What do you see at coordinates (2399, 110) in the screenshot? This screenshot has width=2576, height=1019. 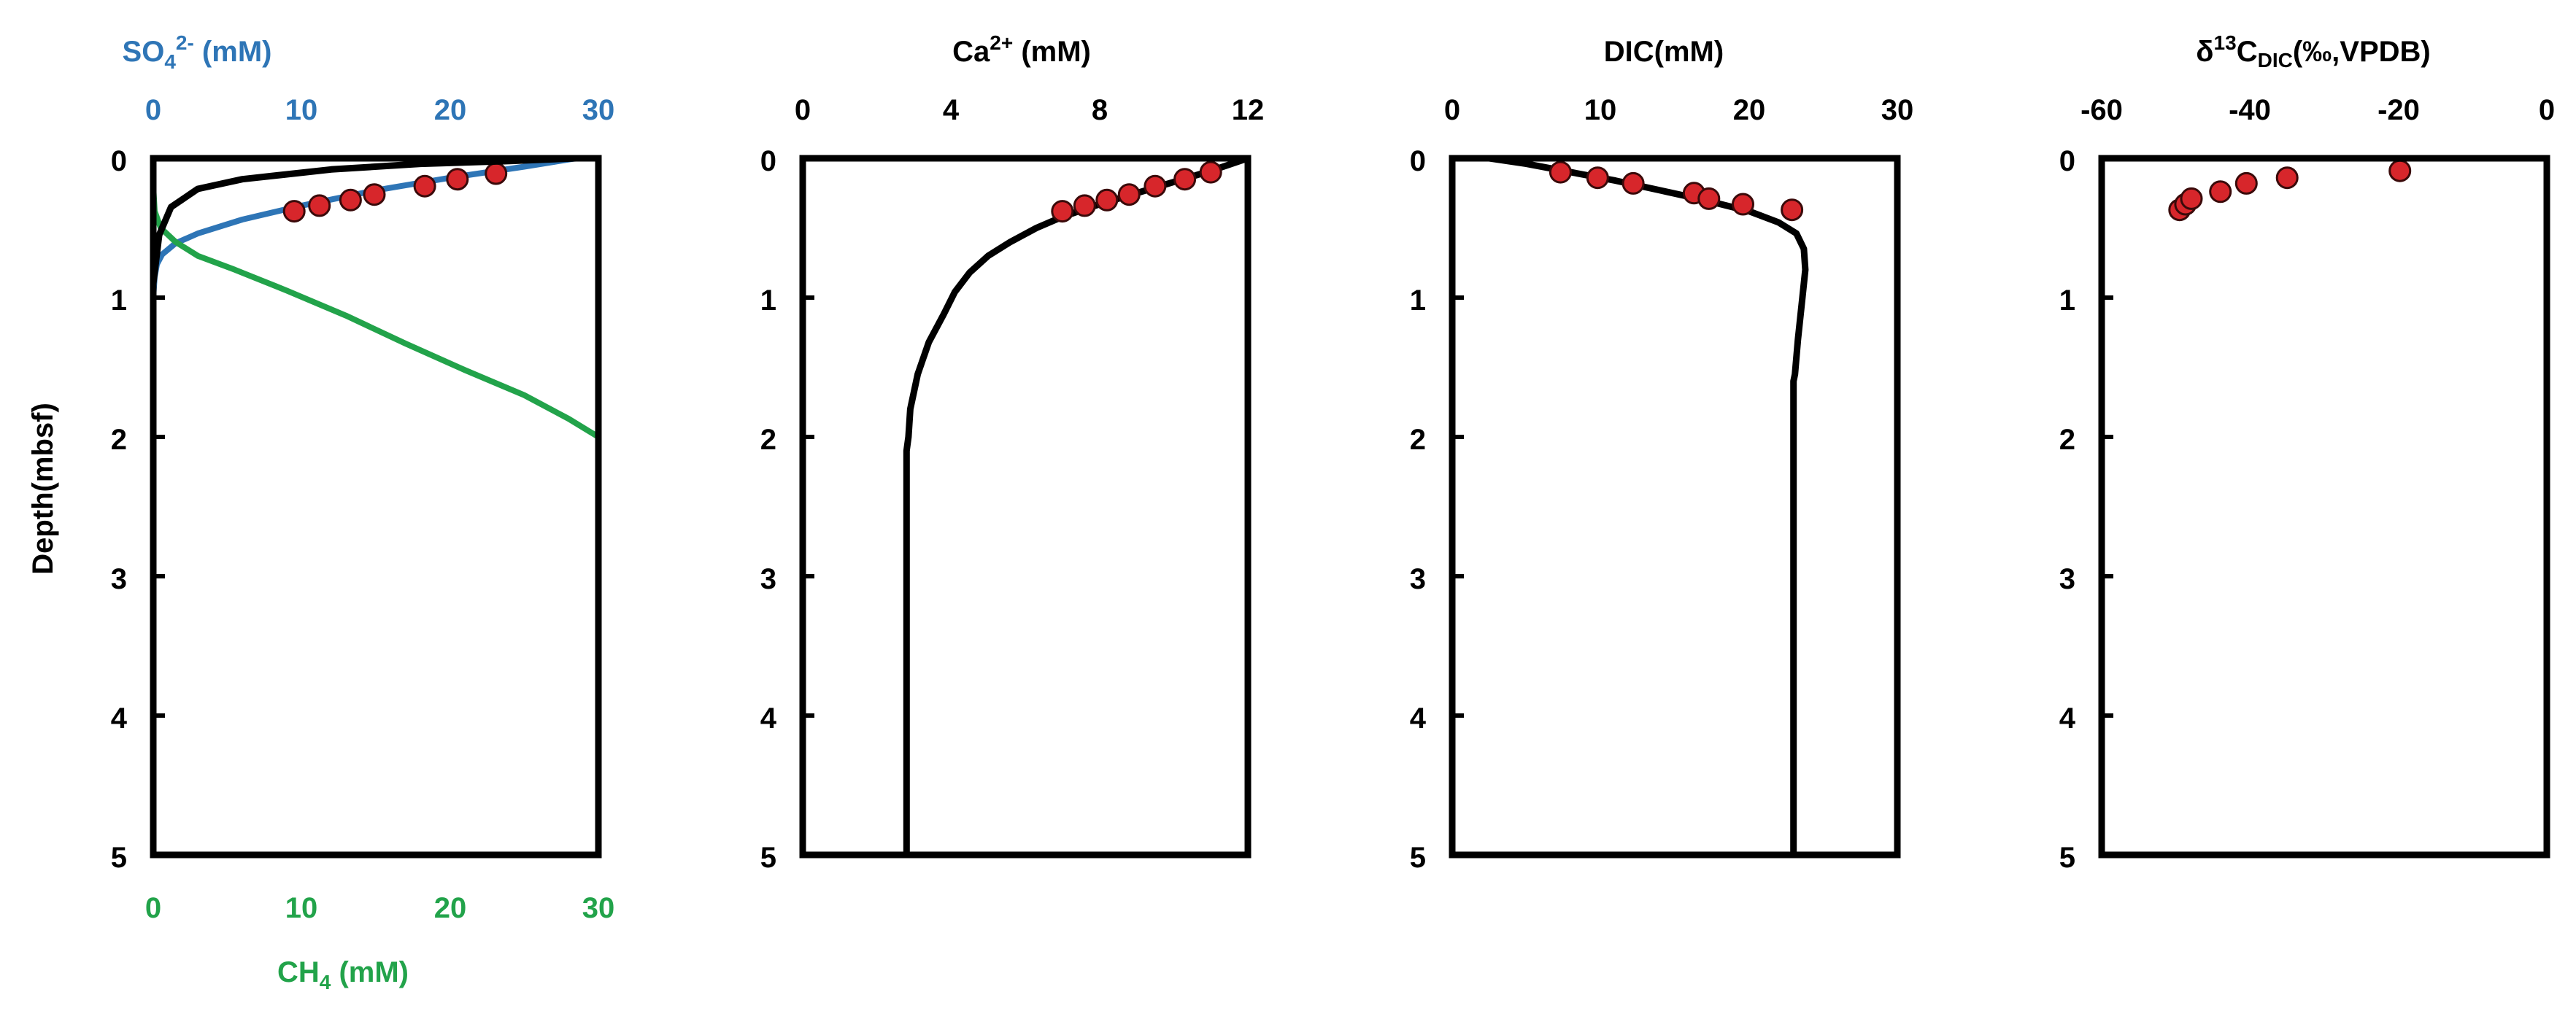 I see `top-tick-label: -20` at bounding box center [2399, 110].